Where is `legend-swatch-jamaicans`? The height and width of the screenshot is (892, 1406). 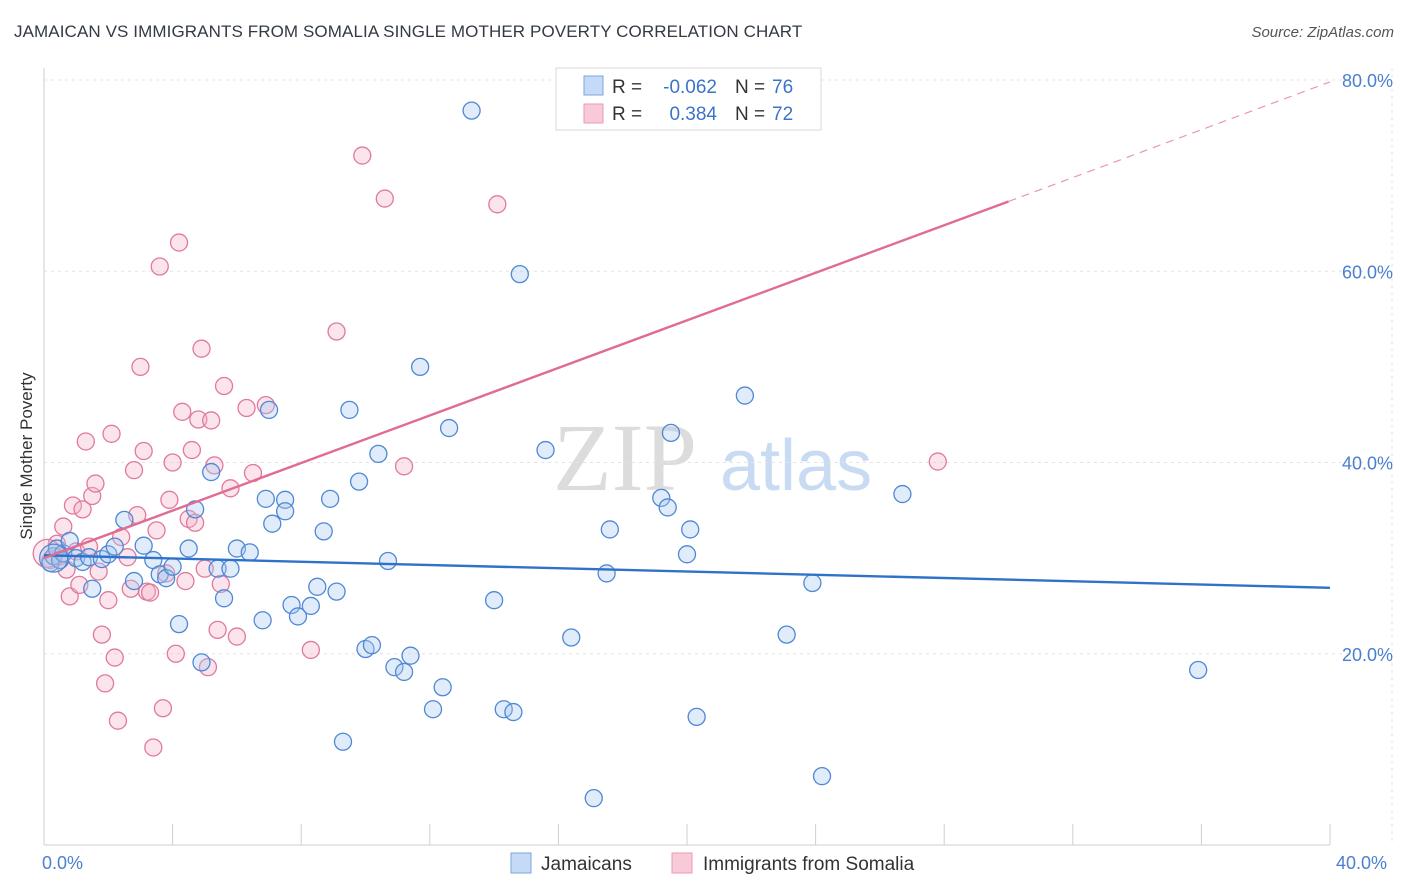
legend-swatch-jamaicans is located at coordinates (593, 85).